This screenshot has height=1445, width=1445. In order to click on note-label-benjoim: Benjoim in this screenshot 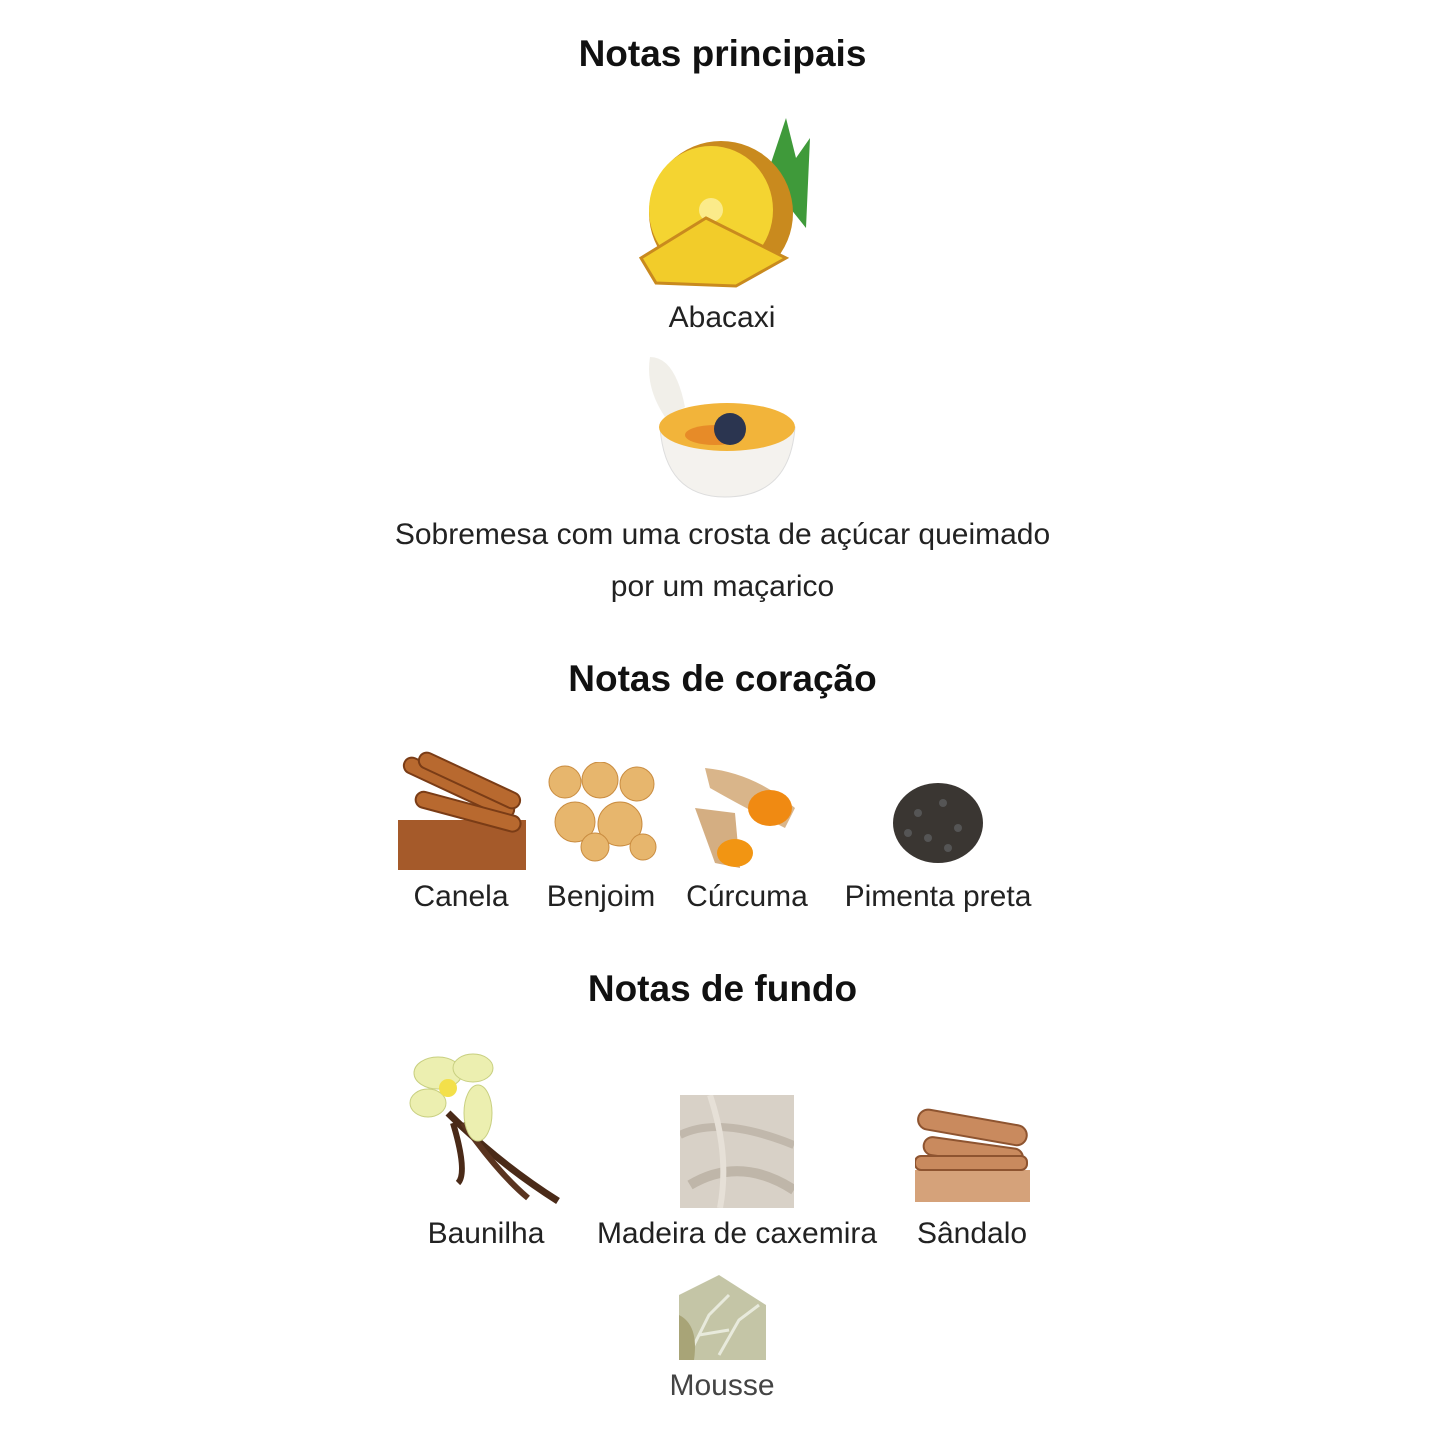, I will do `click(601, 896)`.